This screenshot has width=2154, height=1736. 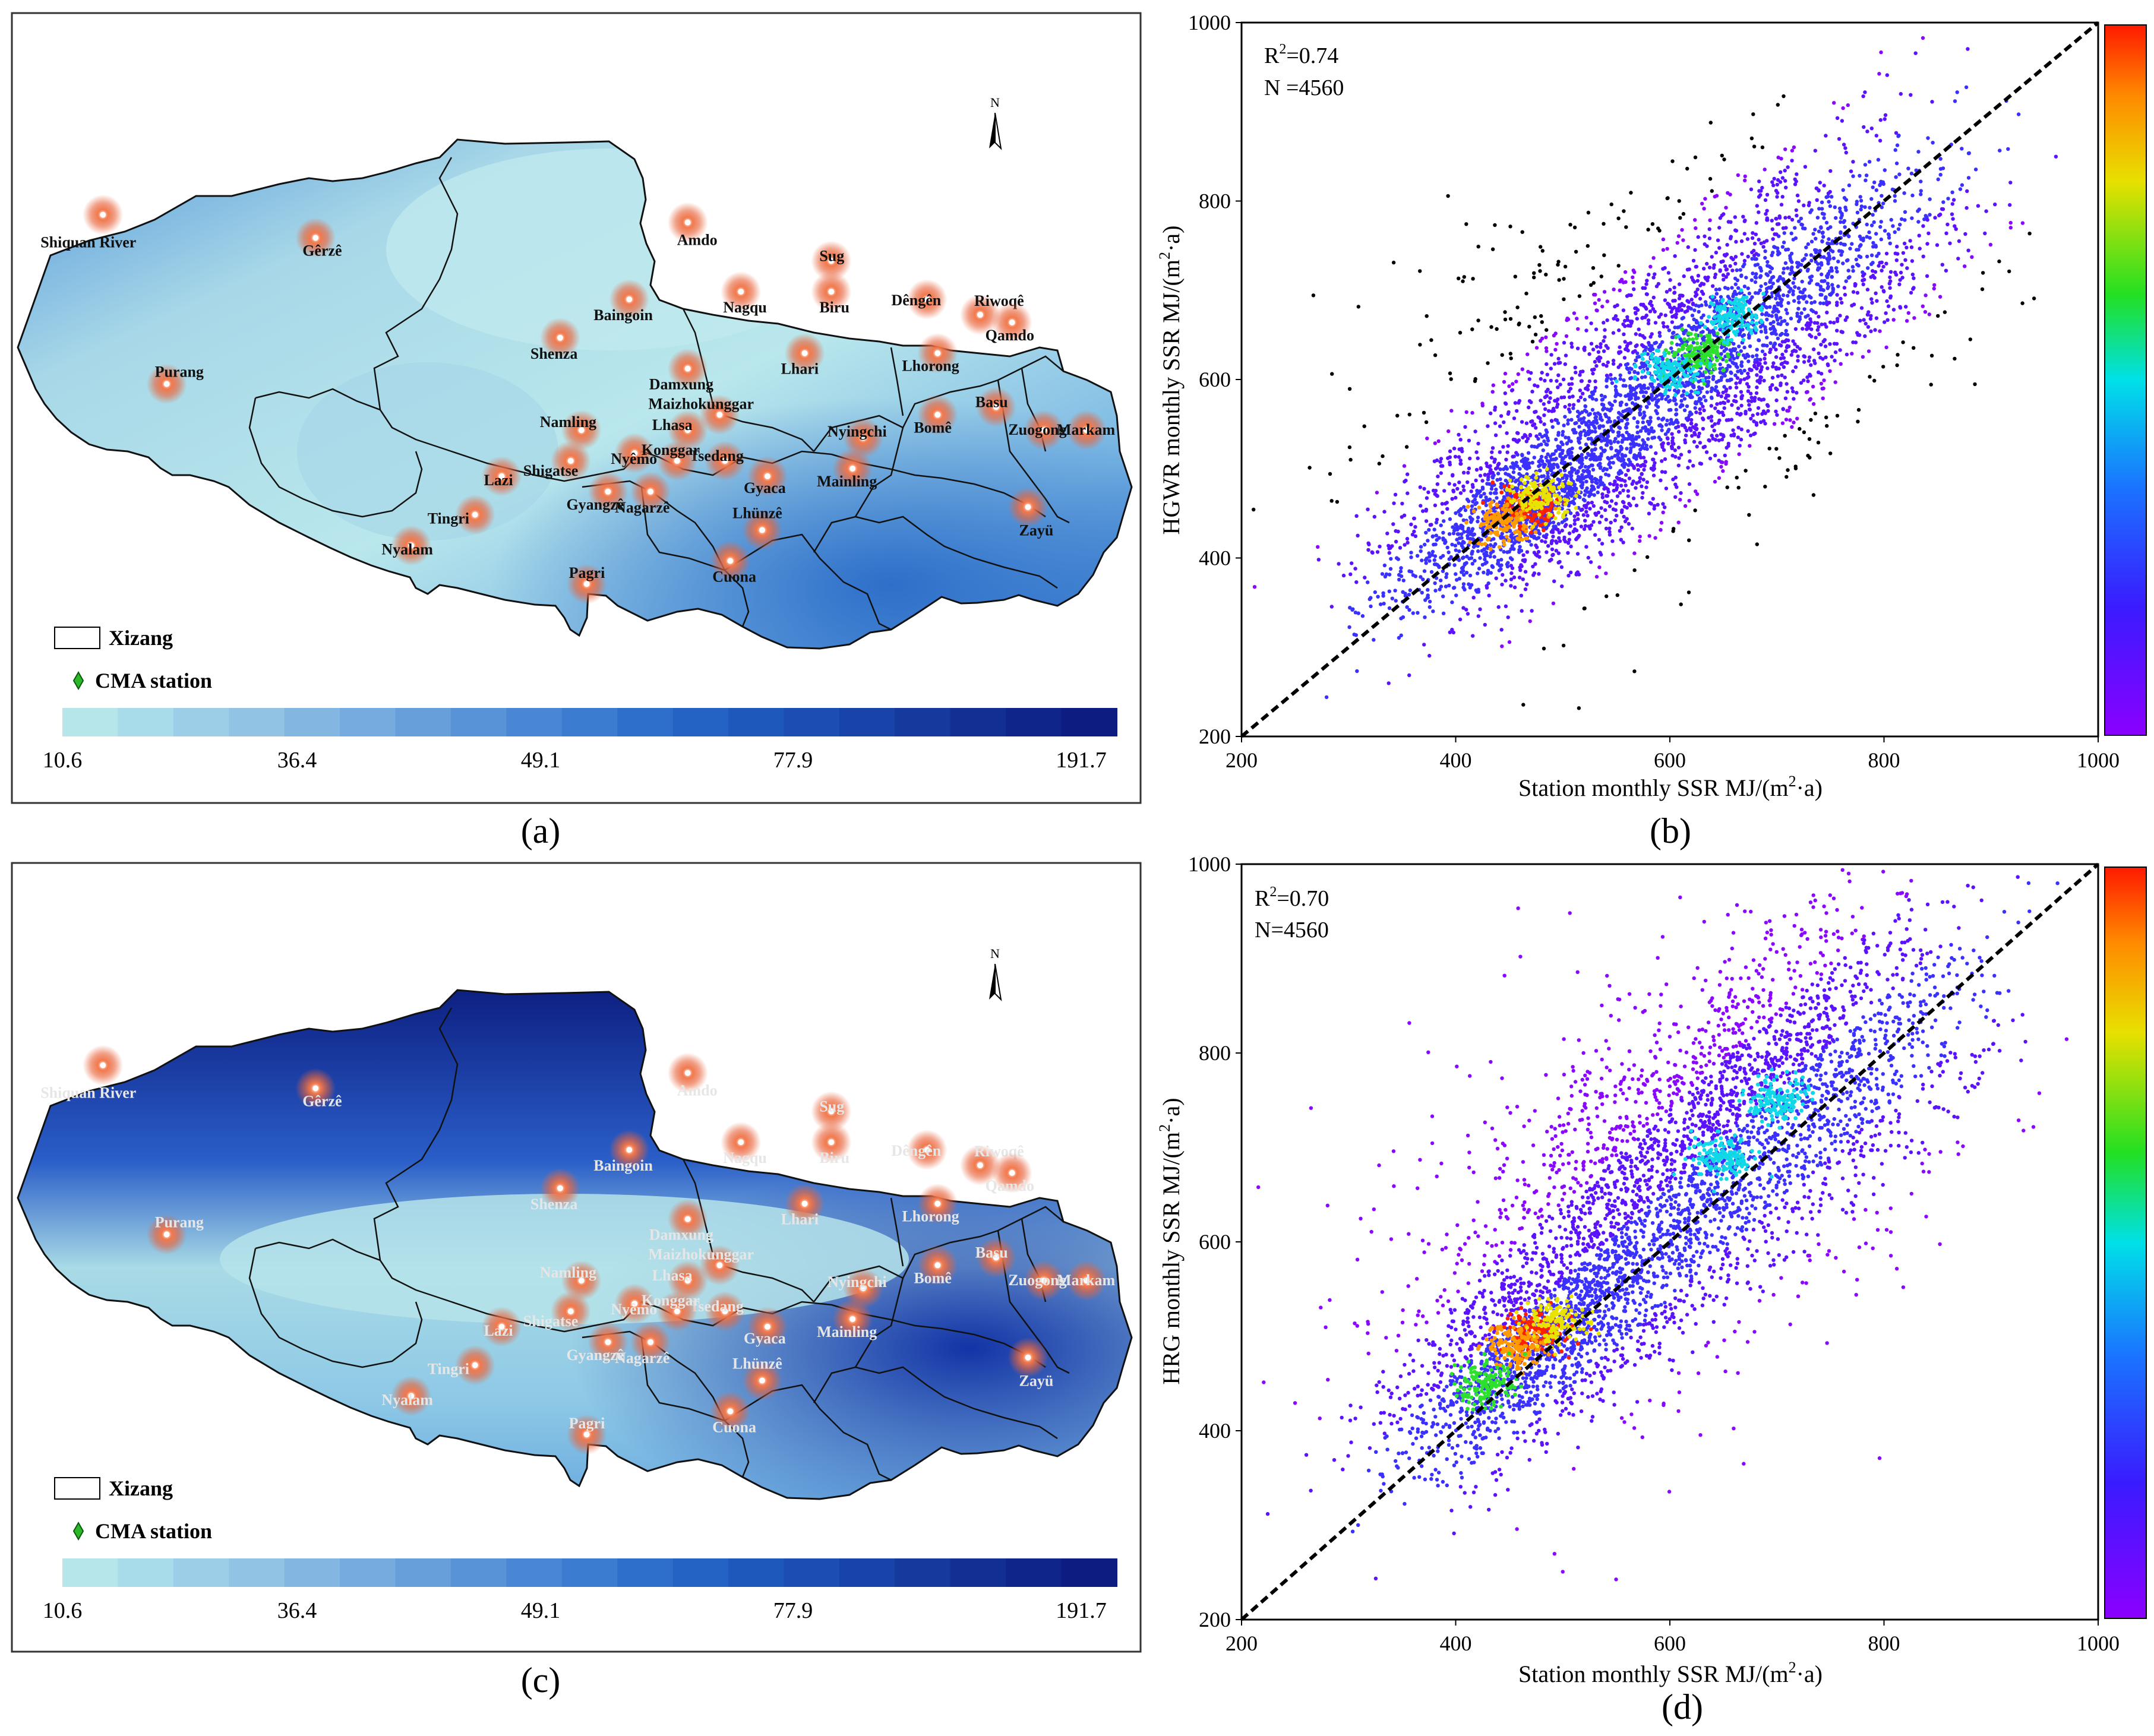 What do you see at coordinates (479, 722) in the screenshot?
I see `colorbar-step` at bounding box center [479, 722].